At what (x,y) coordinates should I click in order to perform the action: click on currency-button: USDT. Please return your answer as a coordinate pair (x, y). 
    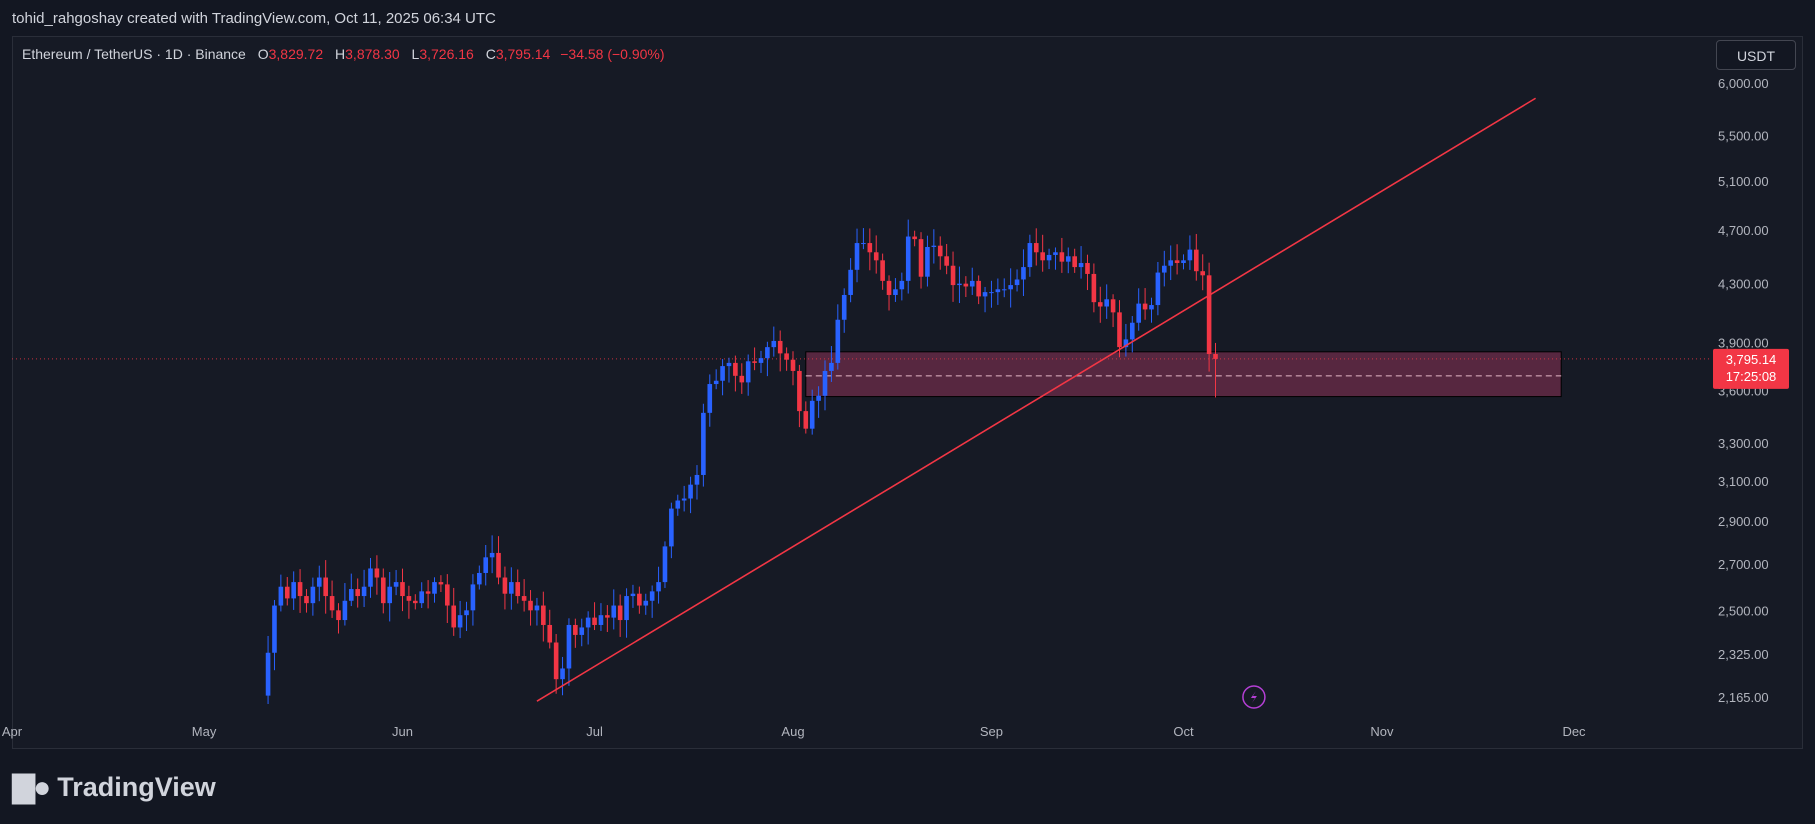
    Looking at the image, I should click on (1756, 55).